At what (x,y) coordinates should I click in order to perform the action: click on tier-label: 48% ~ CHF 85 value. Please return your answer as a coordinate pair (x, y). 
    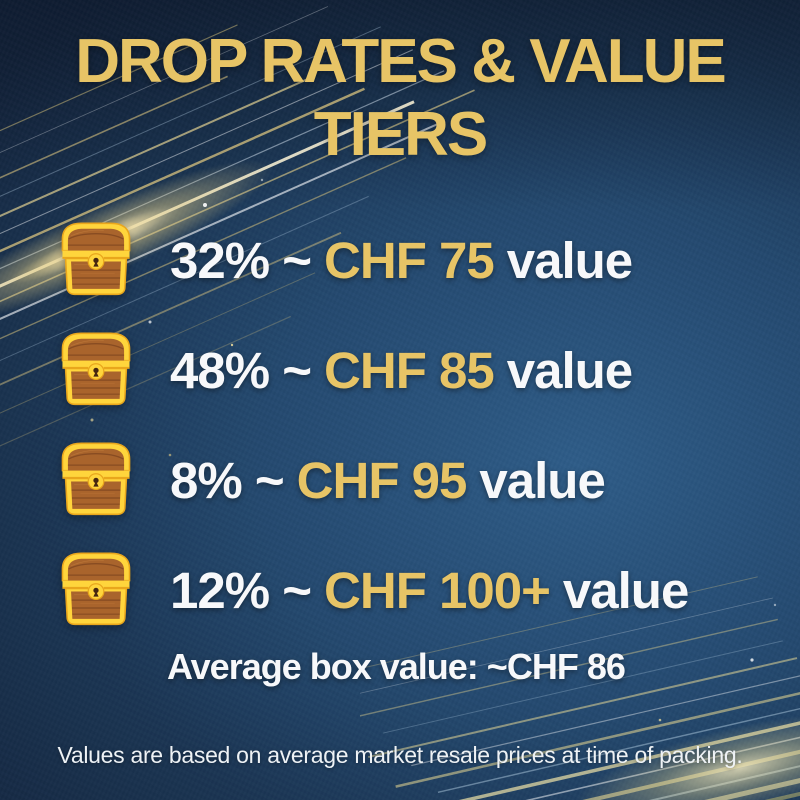
    Looking at the image, I should click on (401, 370).